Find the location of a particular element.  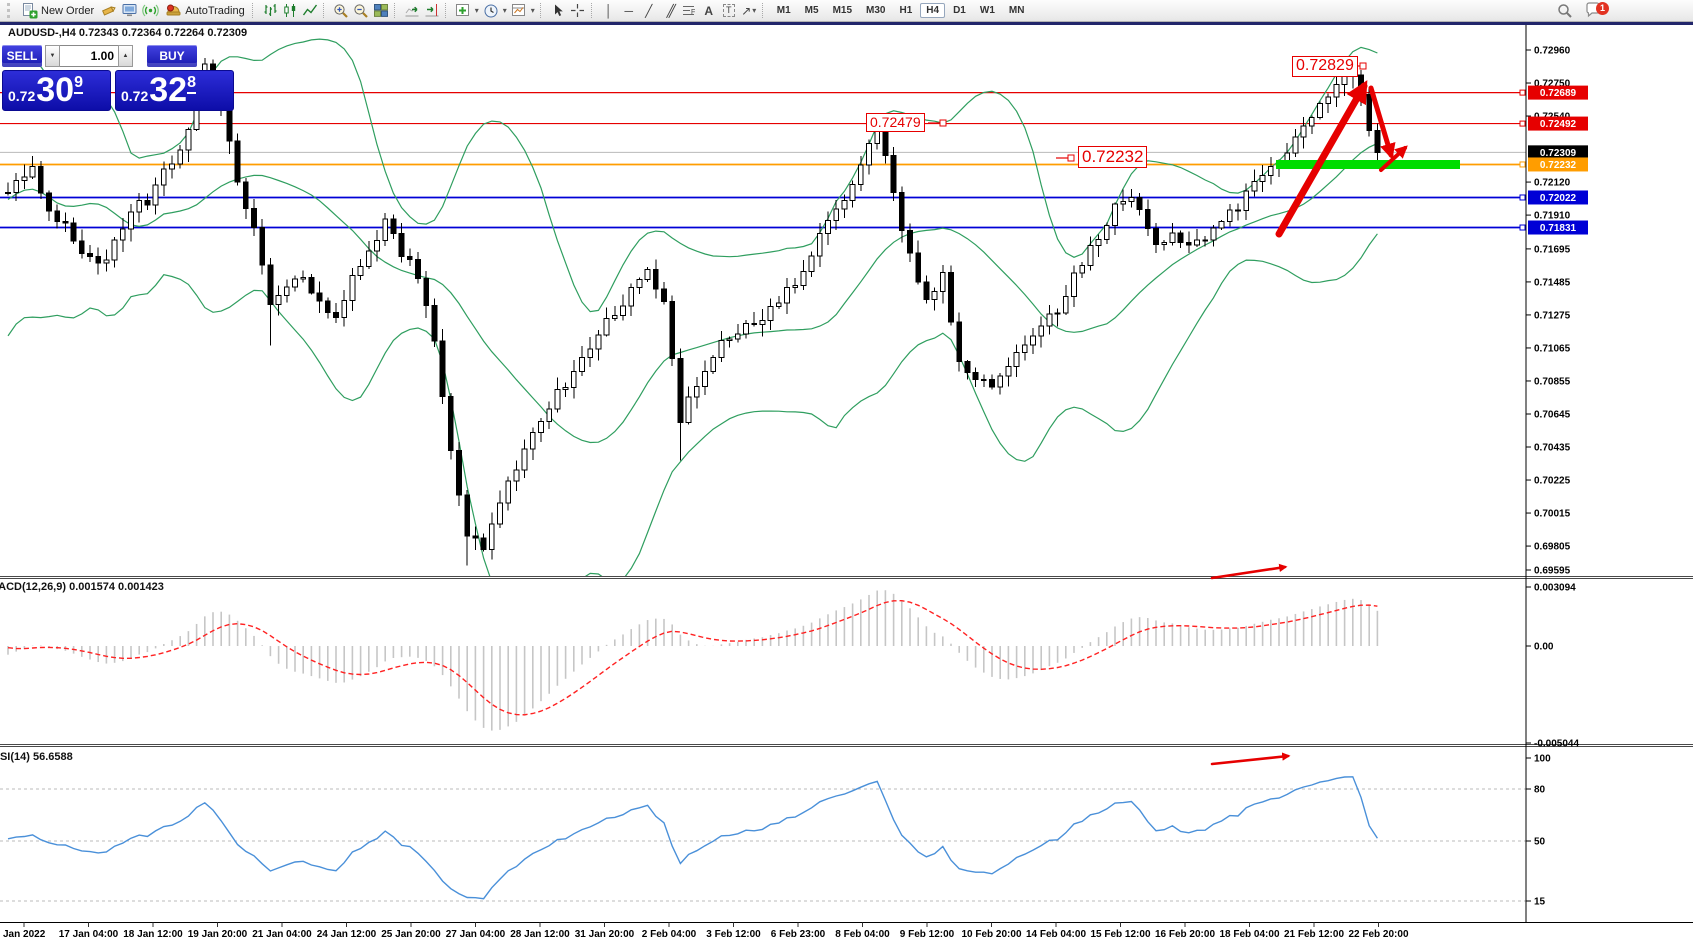

tile-windows-icon is located at coordinates (380, 10).